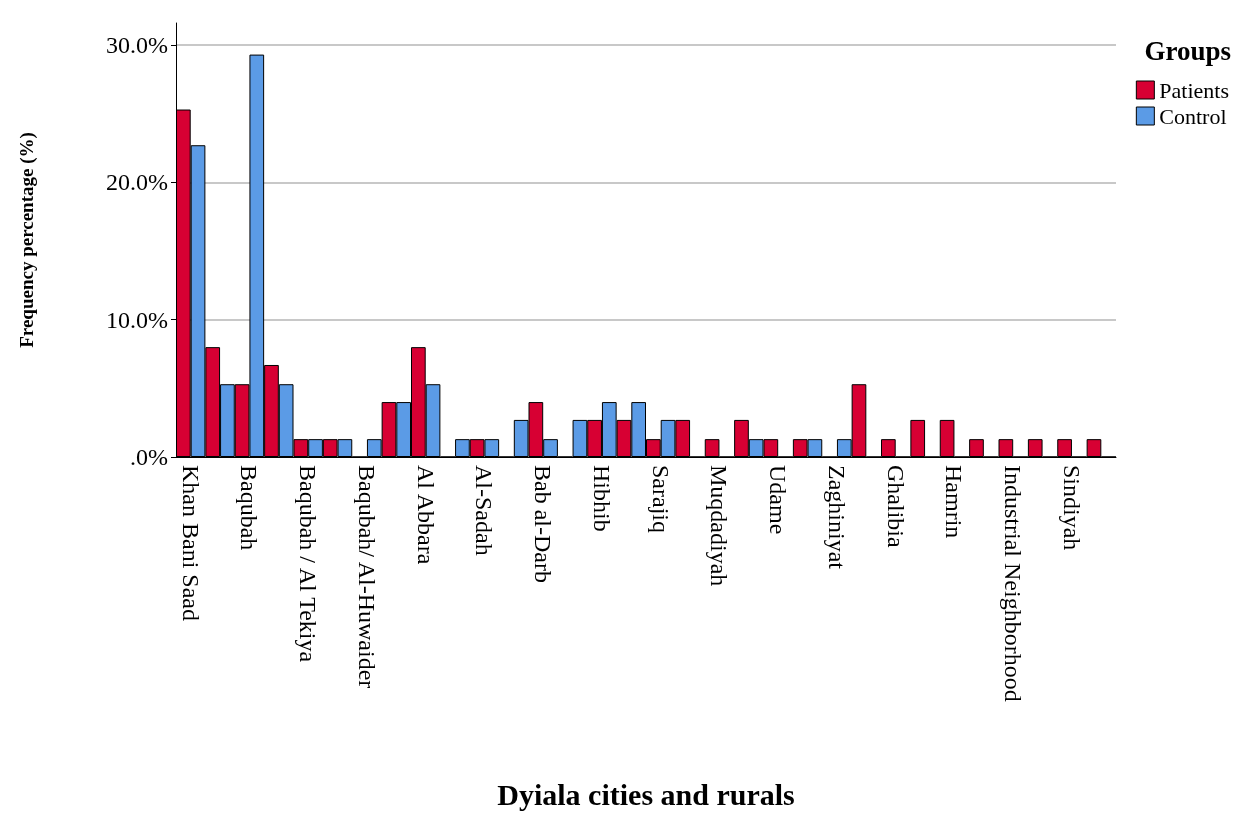  What do you see at coordinates (1194, 90) in the screenshot?
I see `legend-label: Patients` at bounding box center [1194, 90].